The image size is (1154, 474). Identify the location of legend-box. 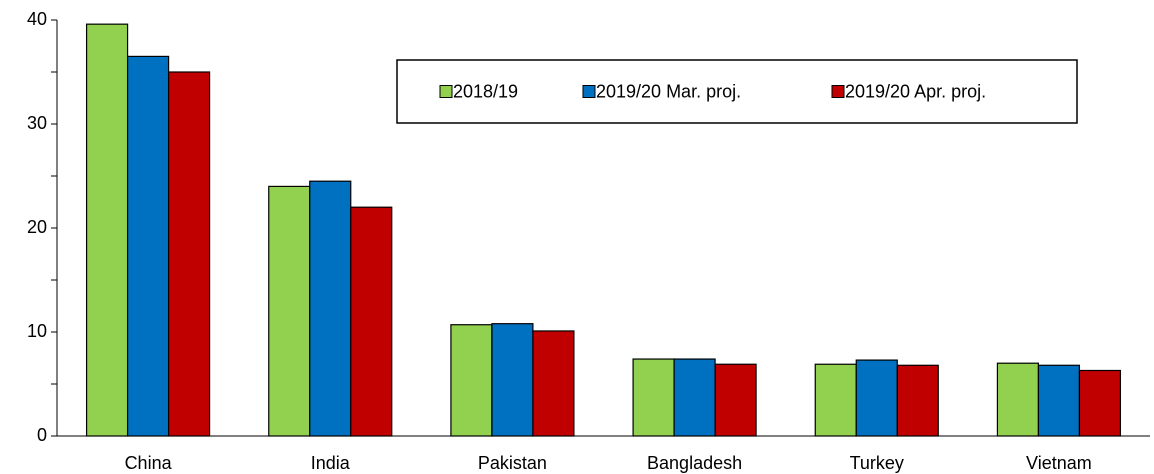
(737, 91).